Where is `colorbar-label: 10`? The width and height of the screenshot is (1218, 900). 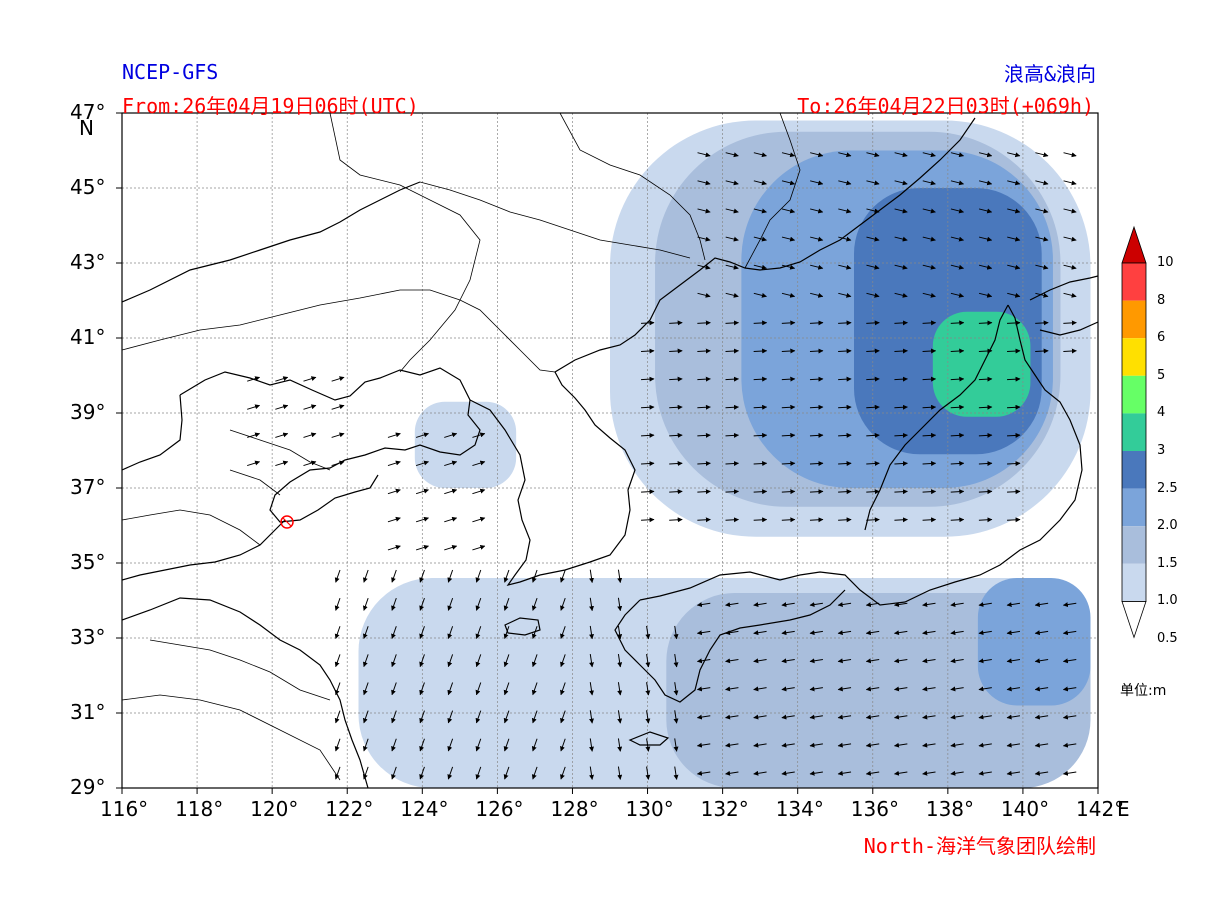 colorbar-label: 10 is located at coordinates (1165, 262).